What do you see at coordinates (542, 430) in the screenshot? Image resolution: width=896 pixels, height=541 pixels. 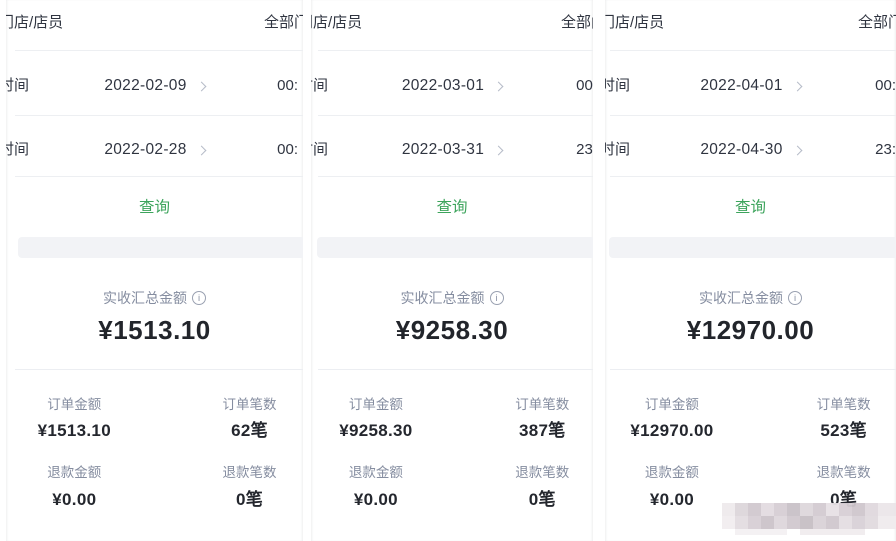 I see `order-count-value: 387笔` at bounding box center [542, 430].